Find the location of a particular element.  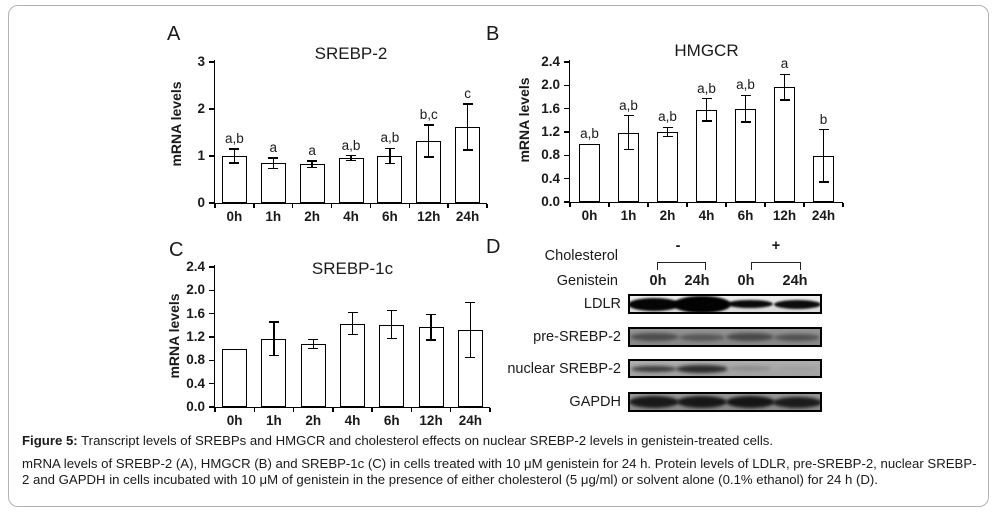

blot-lane-label-4: 24h is located at coordinates (795, 281).